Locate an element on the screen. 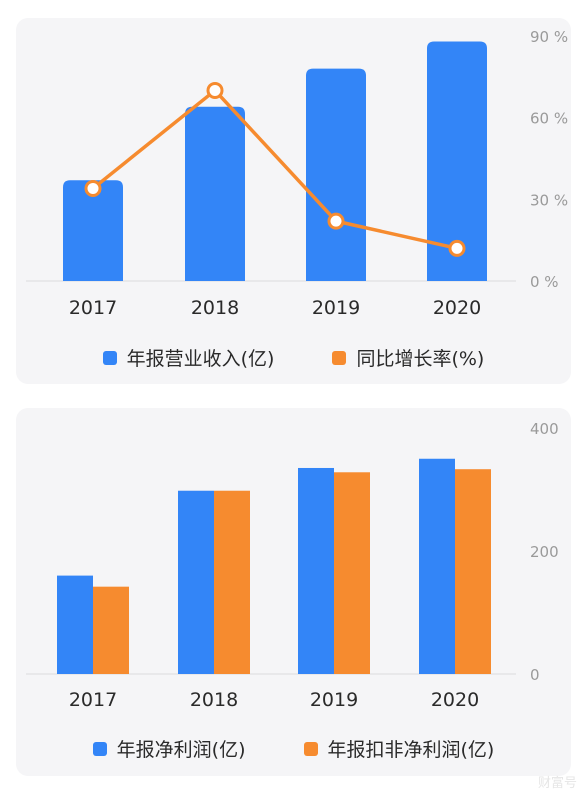 The width and height of the screenshot is (585, 791). right-axis-tick-label: 400 is located at coordinates (544, 429).